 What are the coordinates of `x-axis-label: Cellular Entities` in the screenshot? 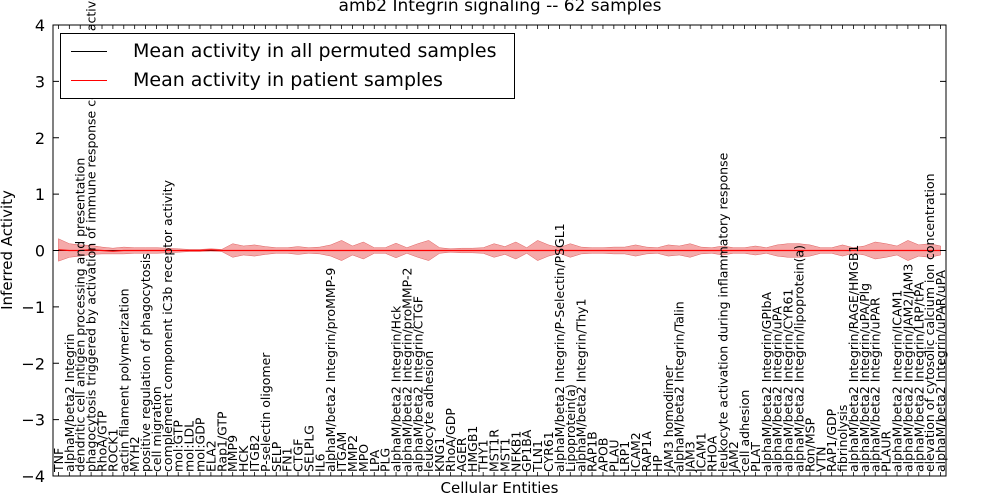 It's located at (499, 488).